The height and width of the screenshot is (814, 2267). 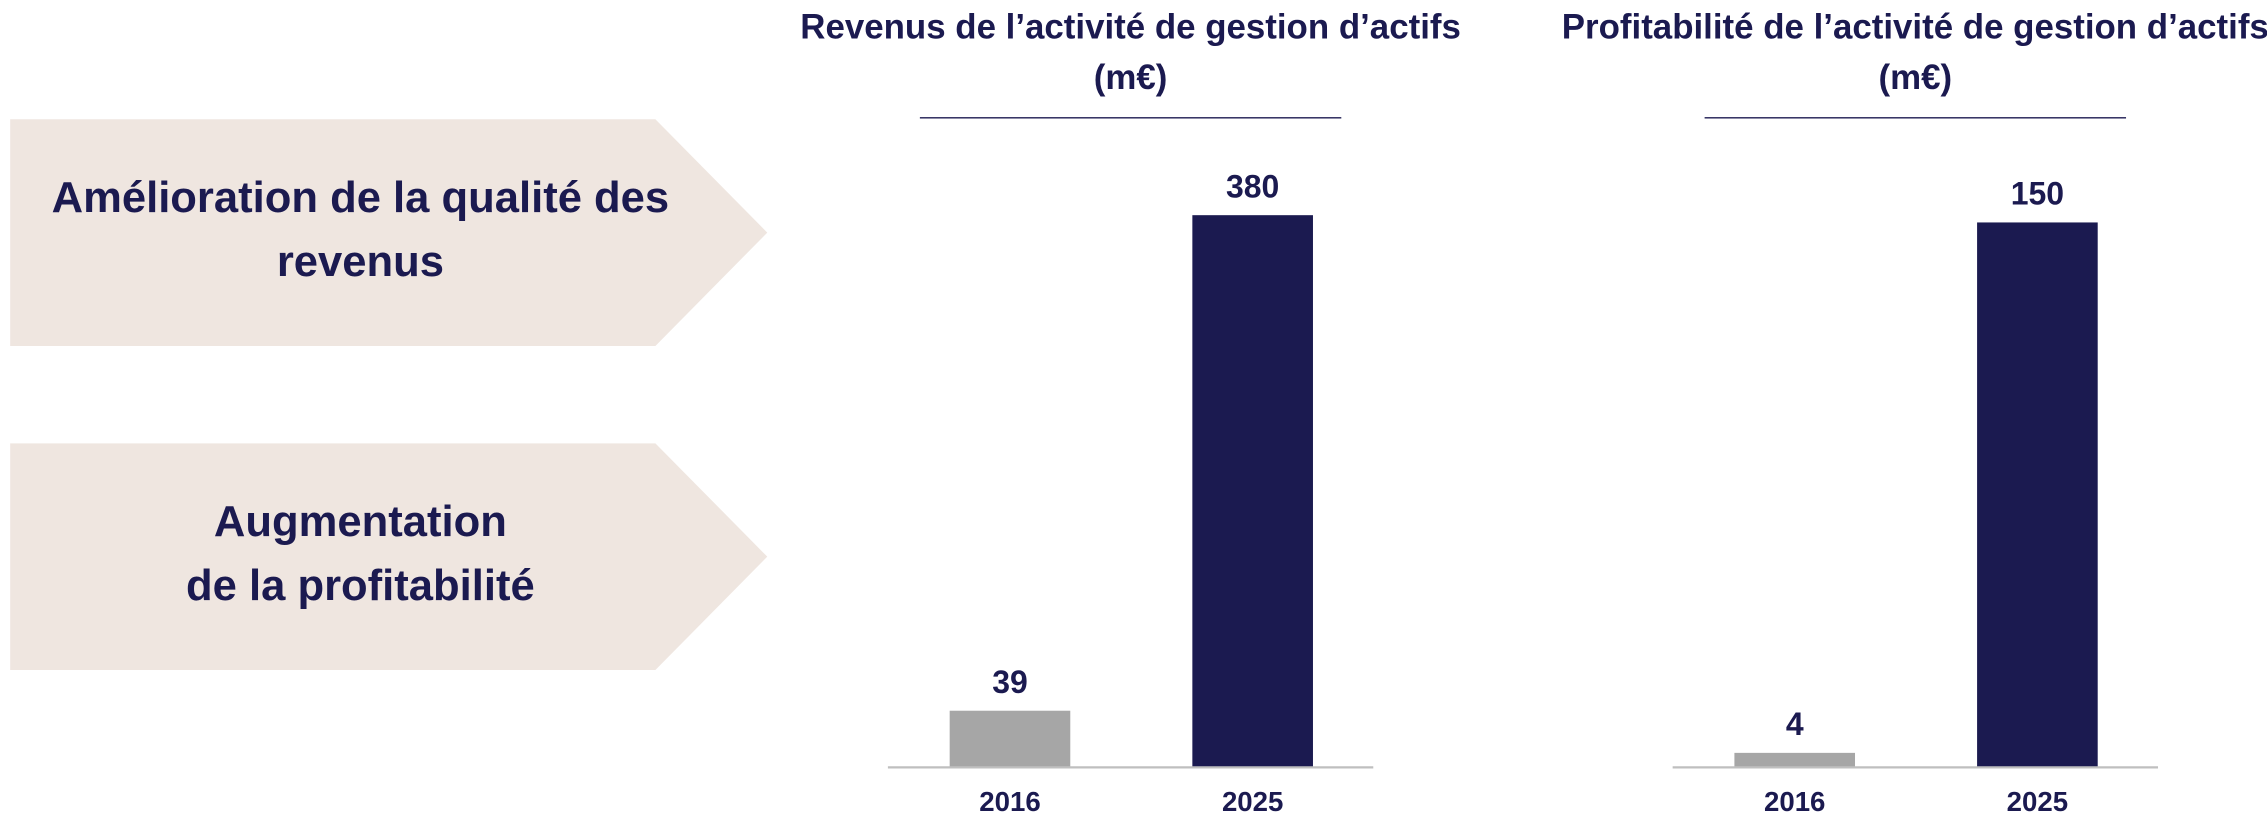 What do you see at coordinates (1010, 682) in the screenshot?
I see `value-label: 39` at bounding box center [1010, 682].